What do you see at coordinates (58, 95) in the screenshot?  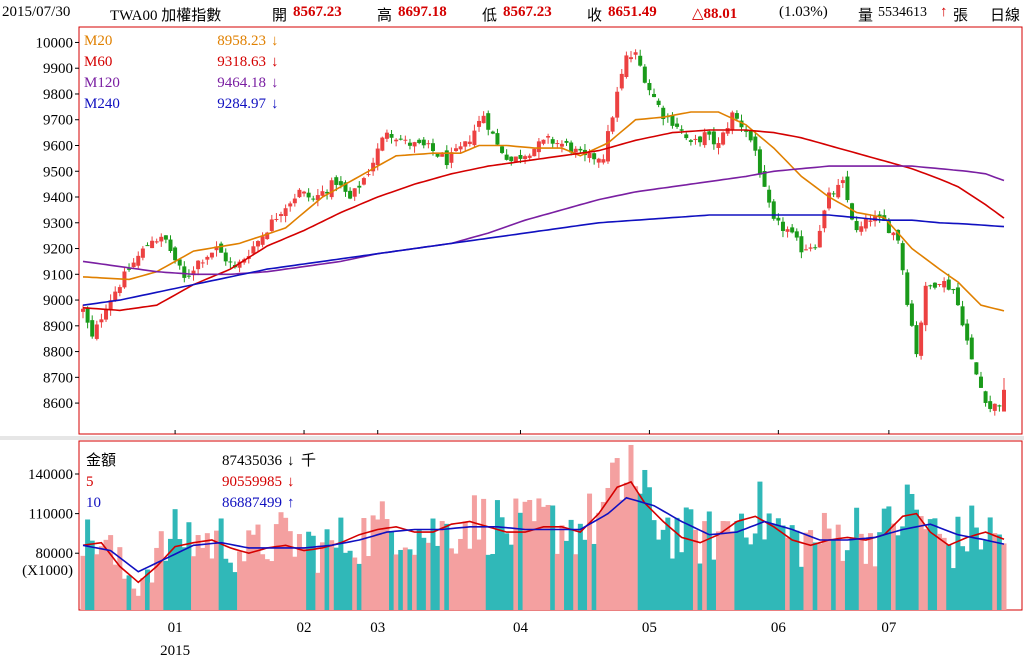 I see `price-tick-label: 9800` at bounding box center [58, 95].